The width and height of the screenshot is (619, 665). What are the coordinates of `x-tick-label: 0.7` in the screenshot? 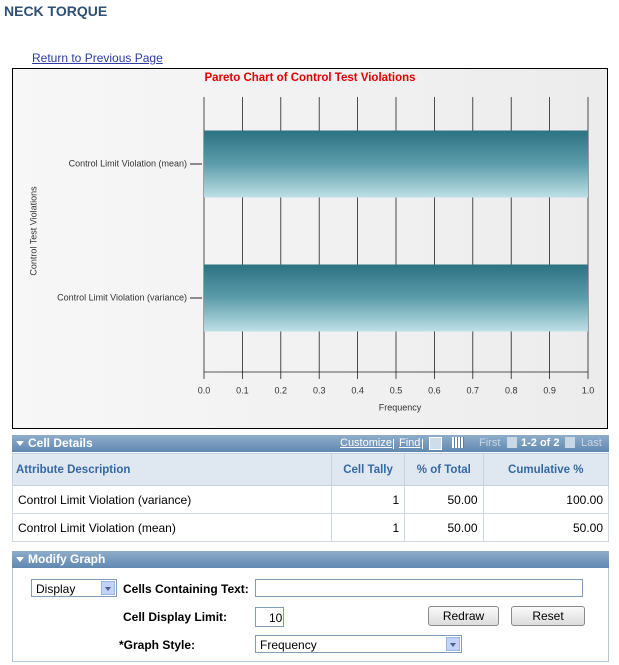 It's located at (473, 390).